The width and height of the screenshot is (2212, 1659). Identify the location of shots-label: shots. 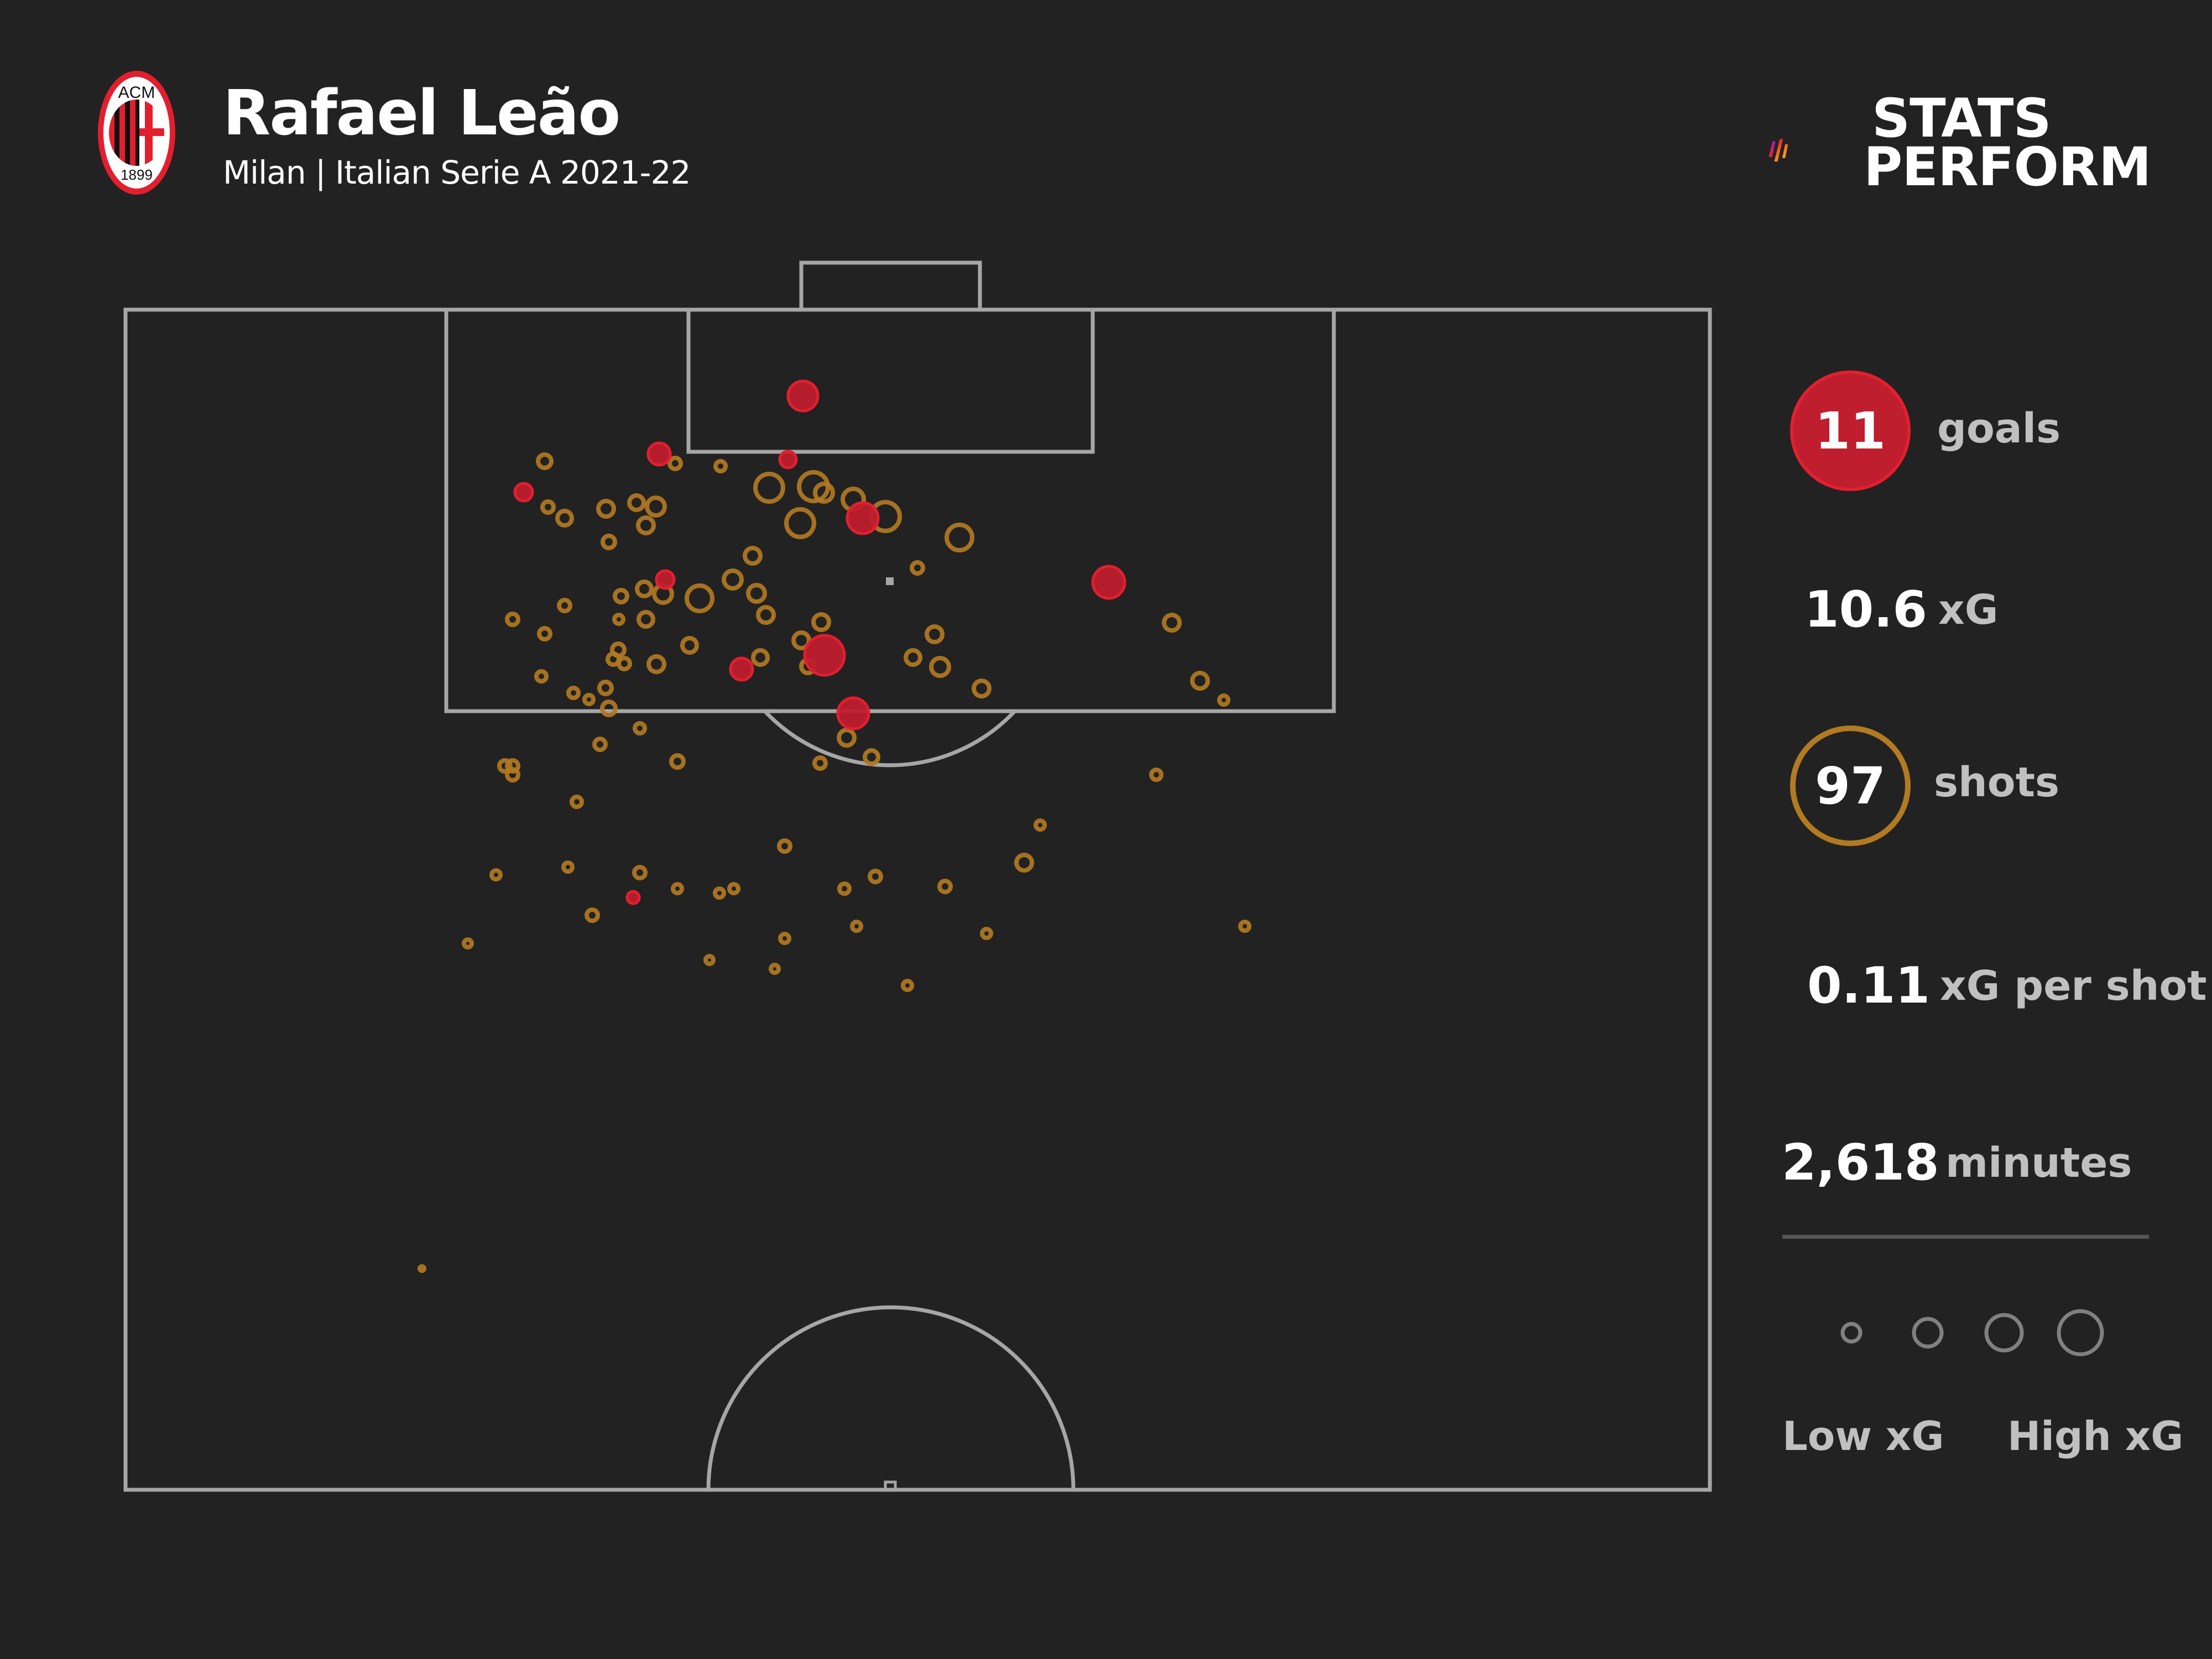
(1996, 783).